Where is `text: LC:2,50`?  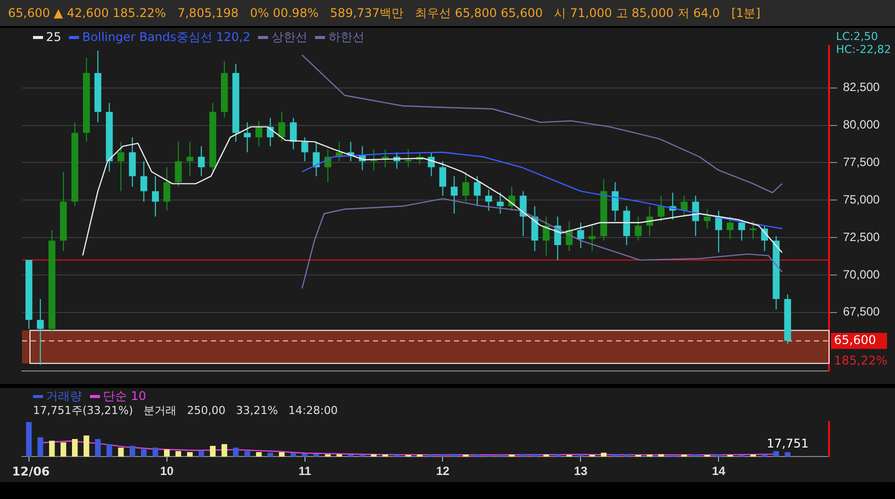
text: LC:2,50 is located at coordinates (857, 36).